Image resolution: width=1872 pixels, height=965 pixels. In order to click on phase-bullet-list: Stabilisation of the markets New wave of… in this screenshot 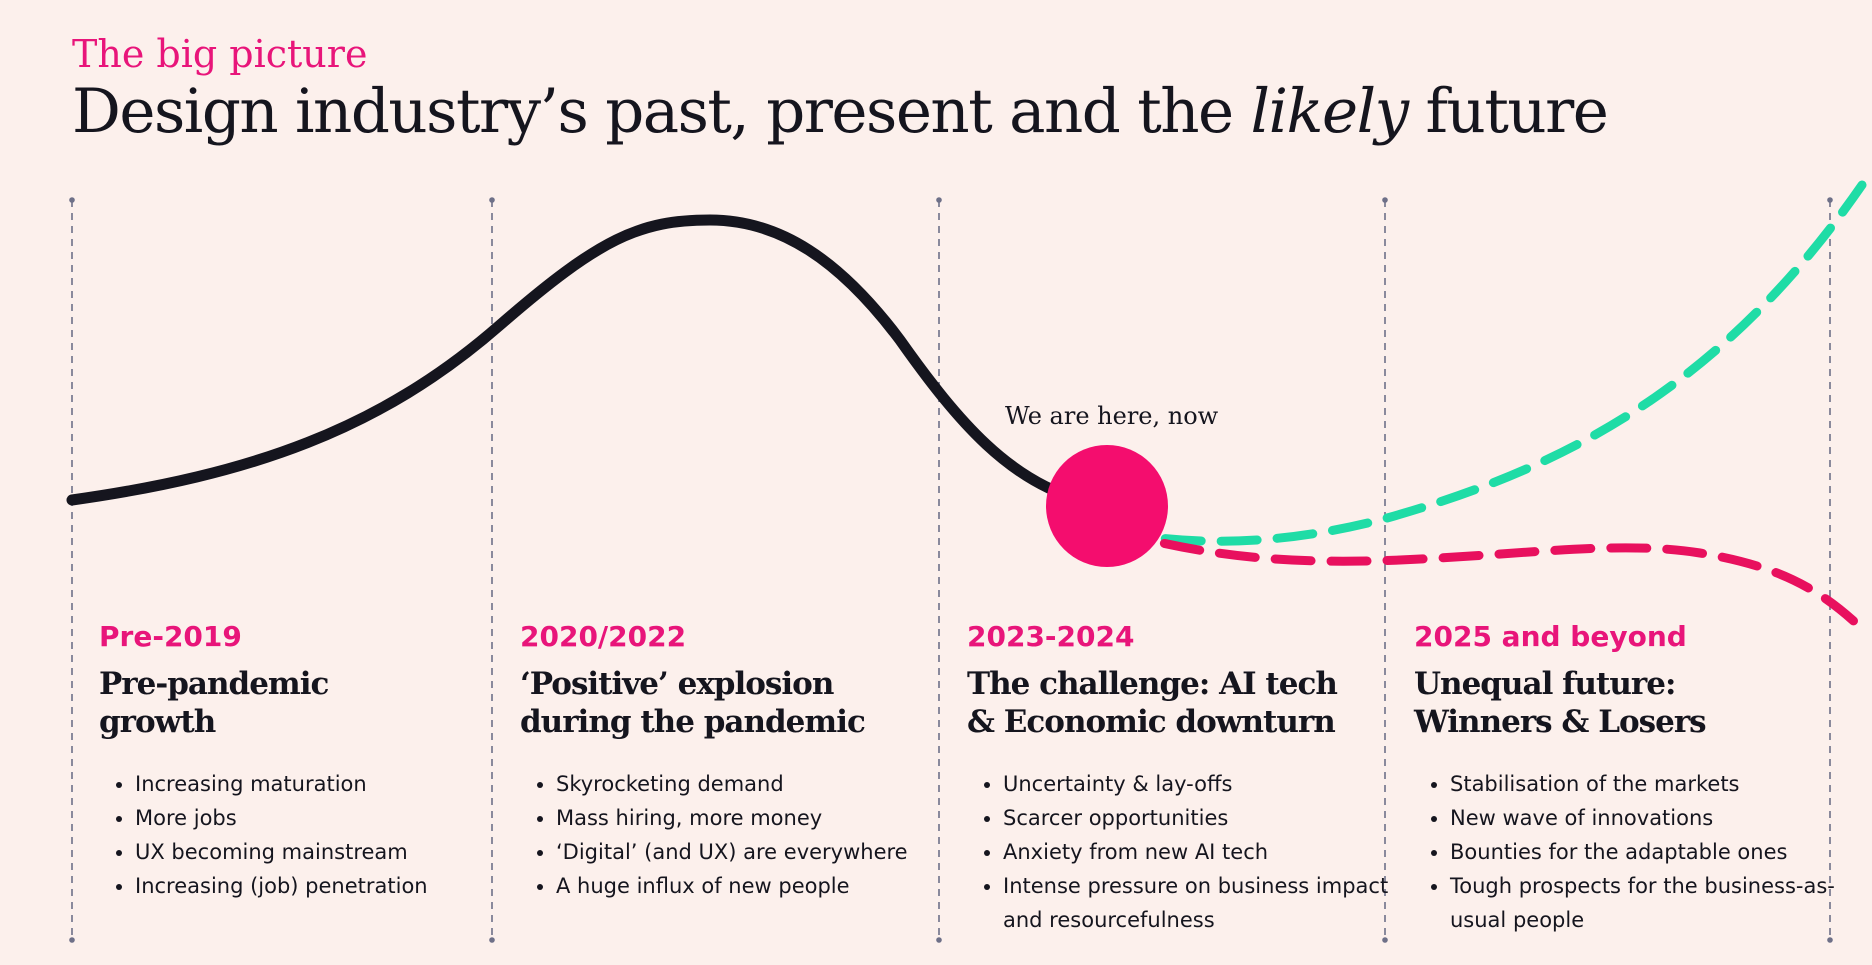, I will do `click(1629, 852)`.